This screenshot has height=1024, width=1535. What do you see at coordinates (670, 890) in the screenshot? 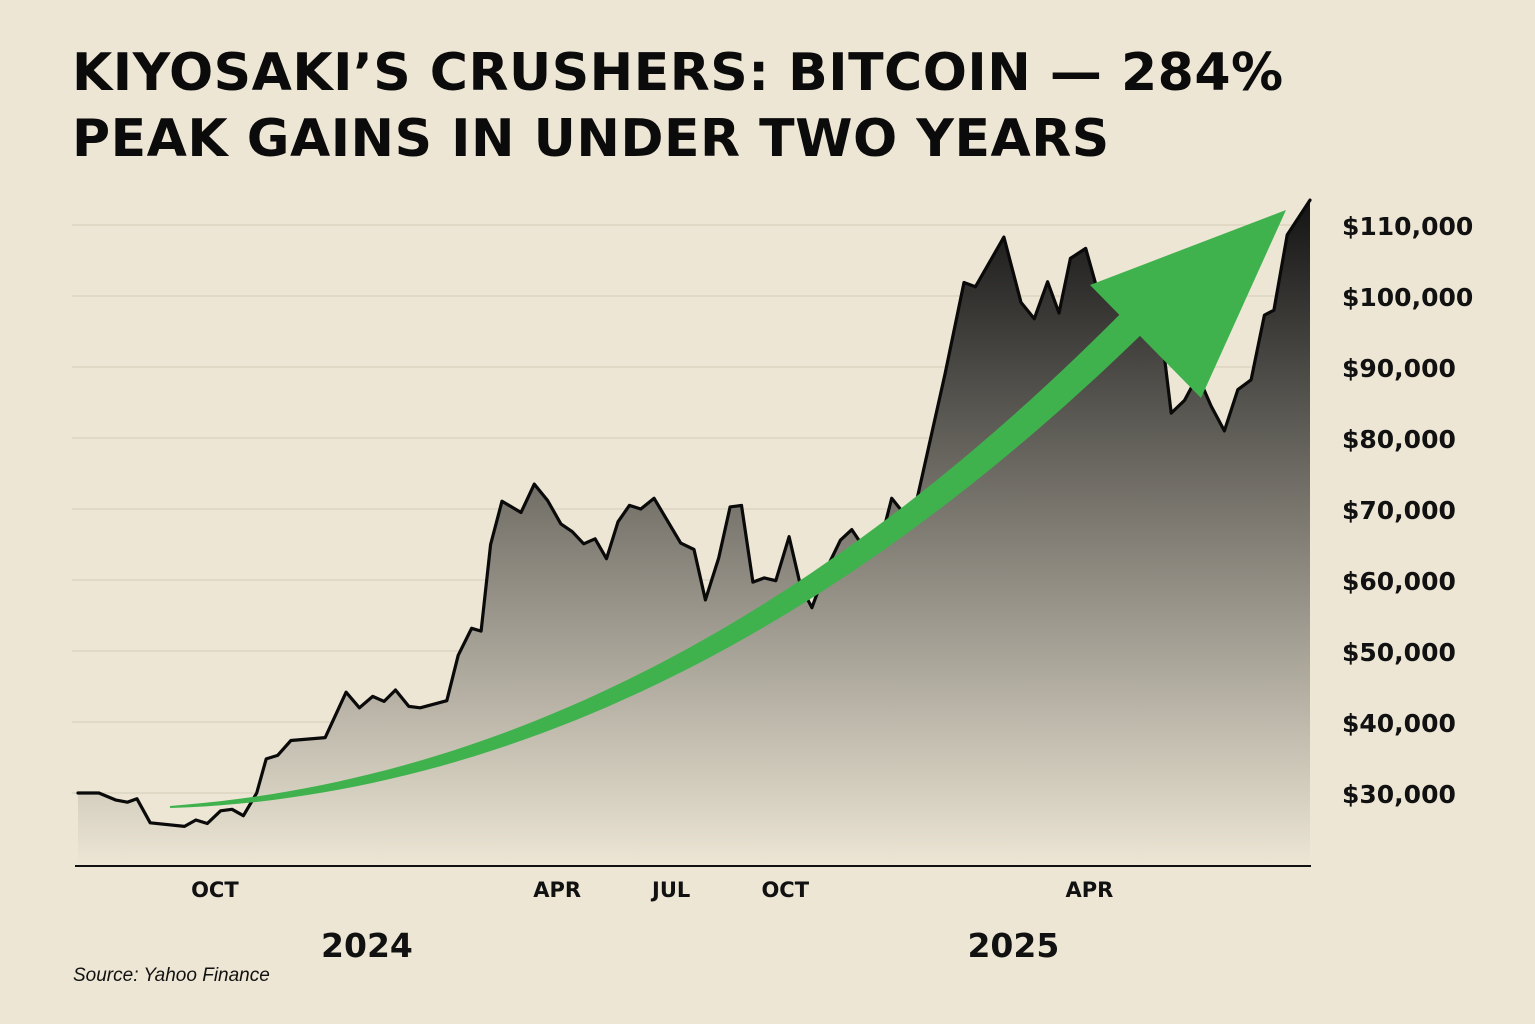
I see `x-tick-label: JUL` at bounding box center [670, 890].